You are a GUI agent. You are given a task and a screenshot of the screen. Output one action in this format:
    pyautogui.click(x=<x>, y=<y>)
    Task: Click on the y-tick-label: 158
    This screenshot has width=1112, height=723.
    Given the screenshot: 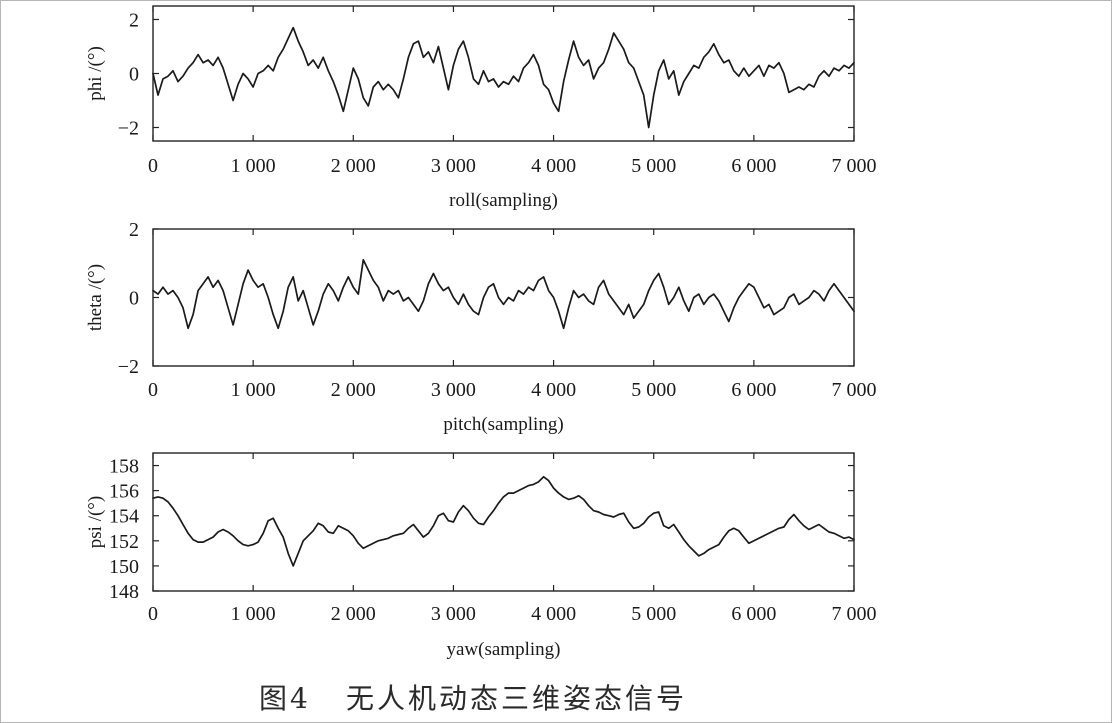 What is the action you would take?
    pyautogui.click(x=124, y=467)
    